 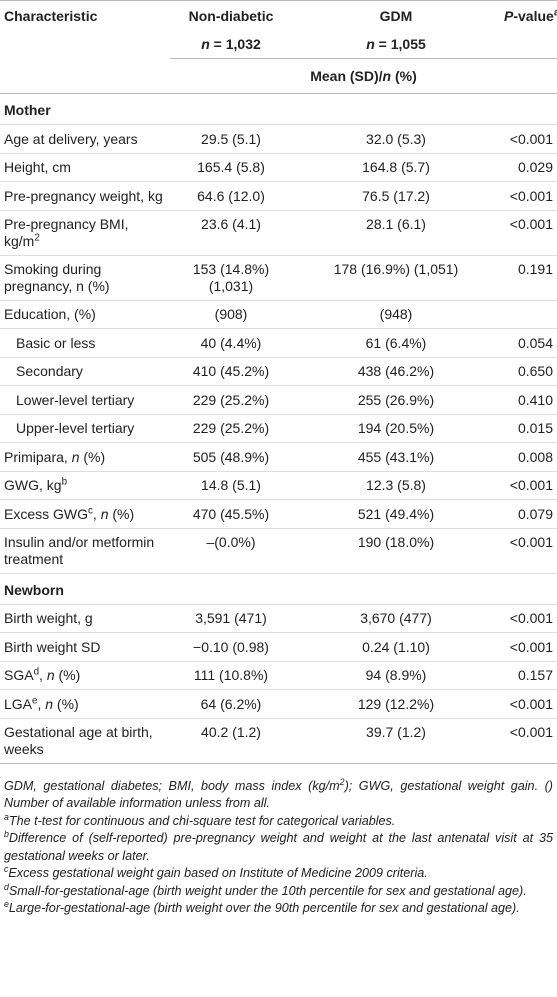 What do you see at coordinates (396, 485) in the screenshot?
I see `cell: 12.3 (5.8)` at bounding box center [396, 485].